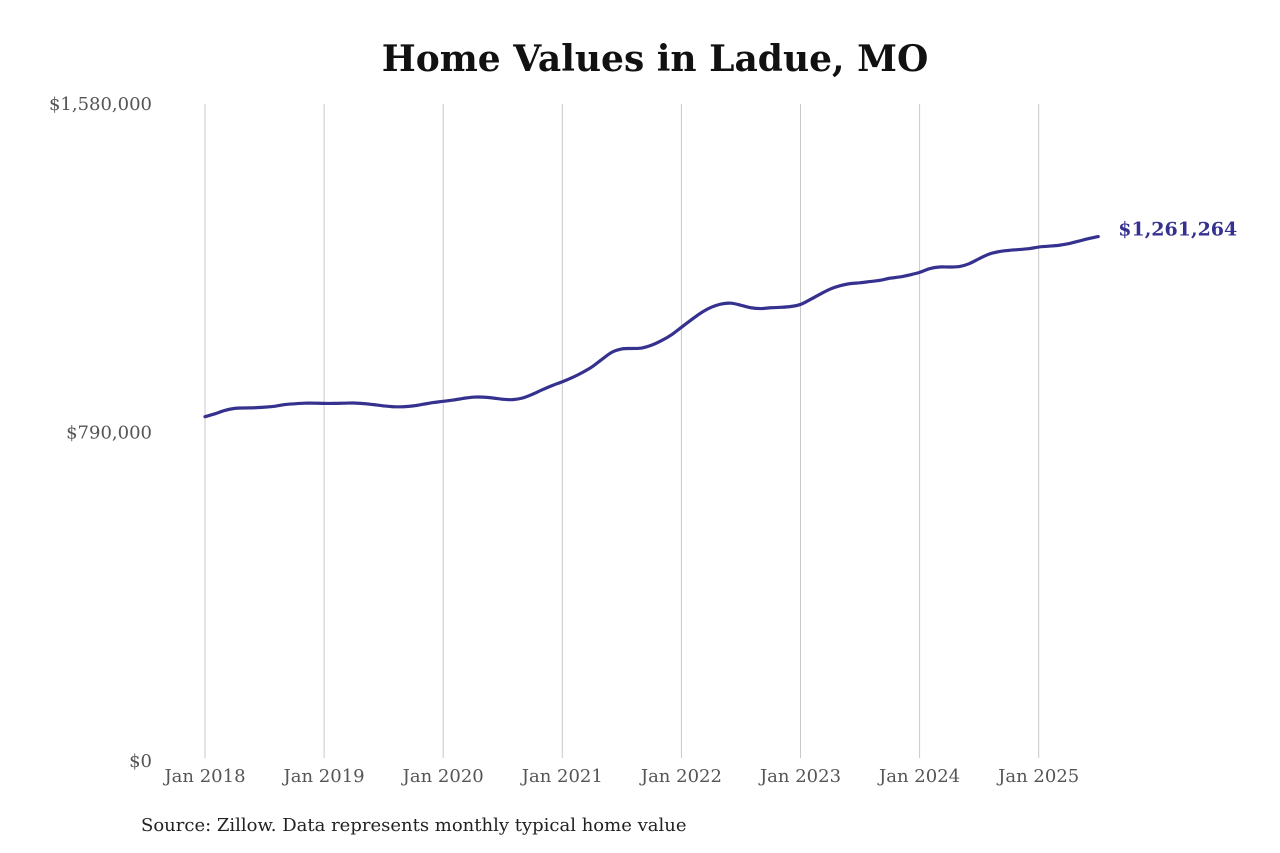  What do you see at coordinates (140, 761) in the screenshot?
I see `y-tick-label: $0` at bounding box center [140, 761].